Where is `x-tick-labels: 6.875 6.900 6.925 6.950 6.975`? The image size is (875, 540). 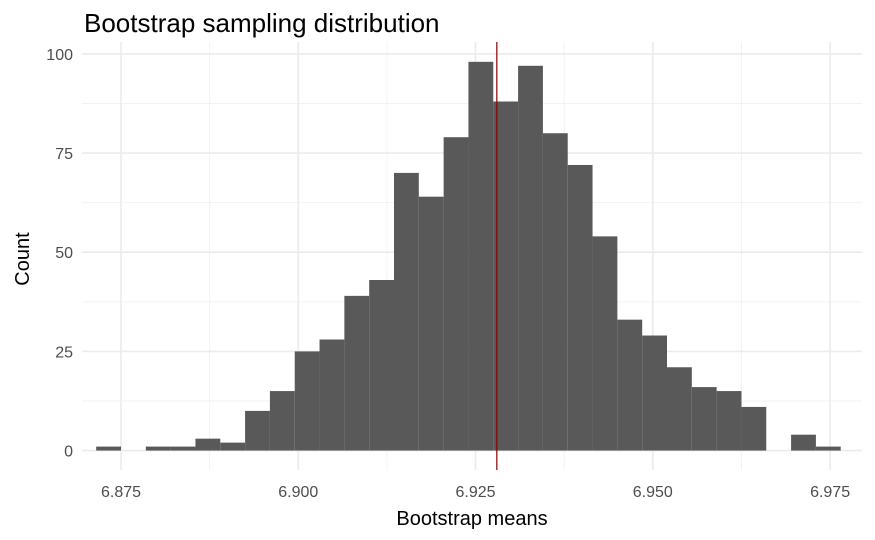
x-tick-labels: 6.875 6.900 6.925 6.950 6.975 is located at coordinates (475, 492).